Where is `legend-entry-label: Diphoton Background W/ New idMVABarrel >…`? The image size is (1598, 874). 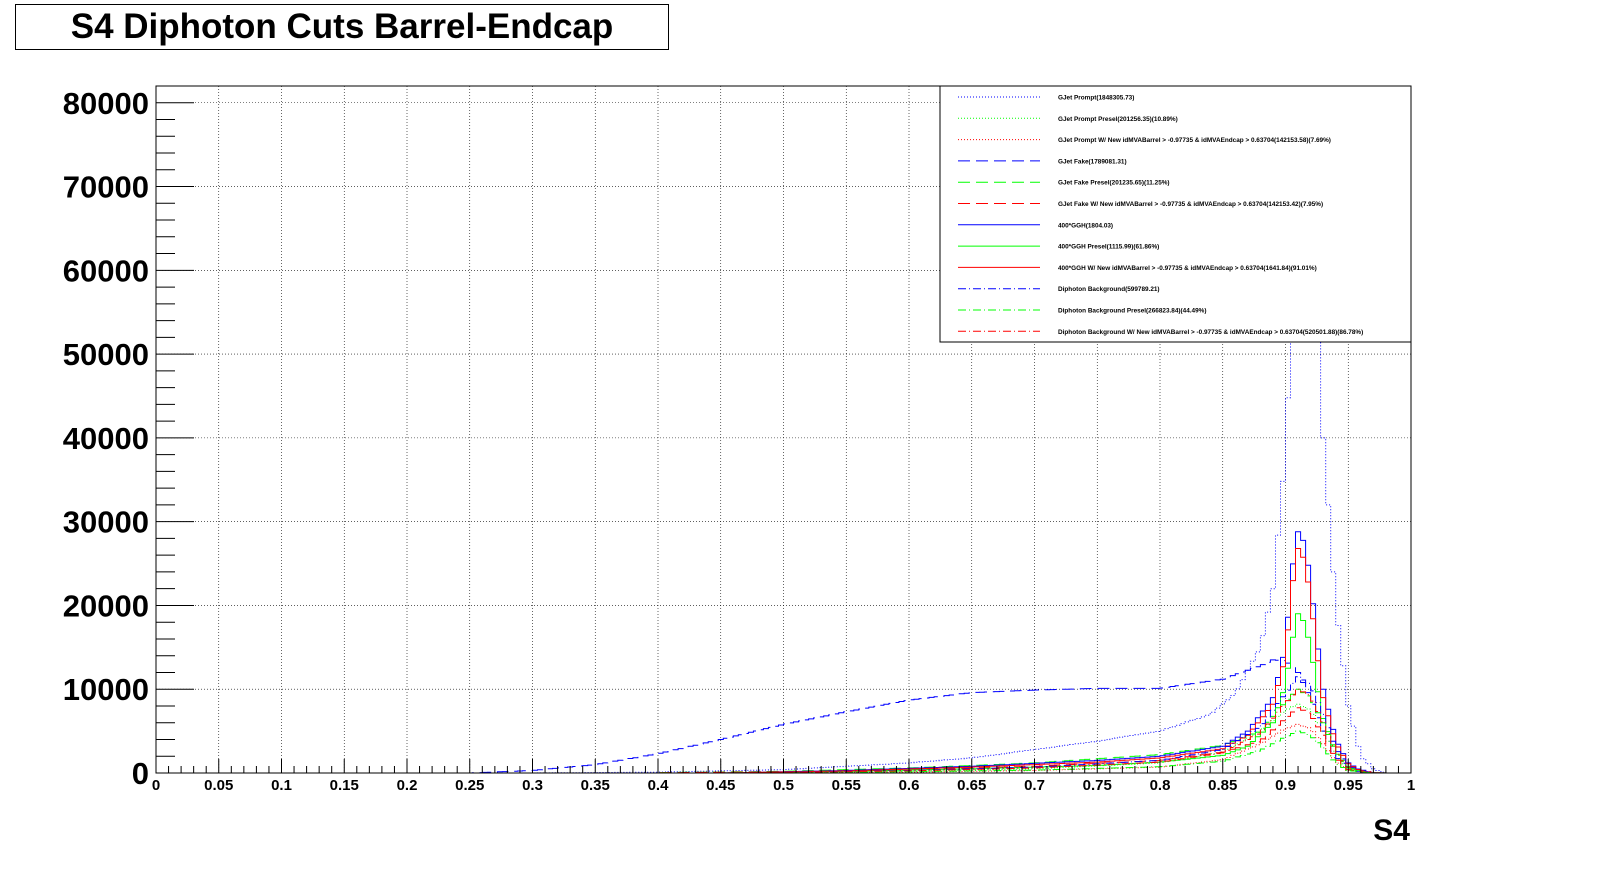 legend-entry-label: Diphoton Background W/ New idMVABarrel >… is located at coordinates (1210, 332).